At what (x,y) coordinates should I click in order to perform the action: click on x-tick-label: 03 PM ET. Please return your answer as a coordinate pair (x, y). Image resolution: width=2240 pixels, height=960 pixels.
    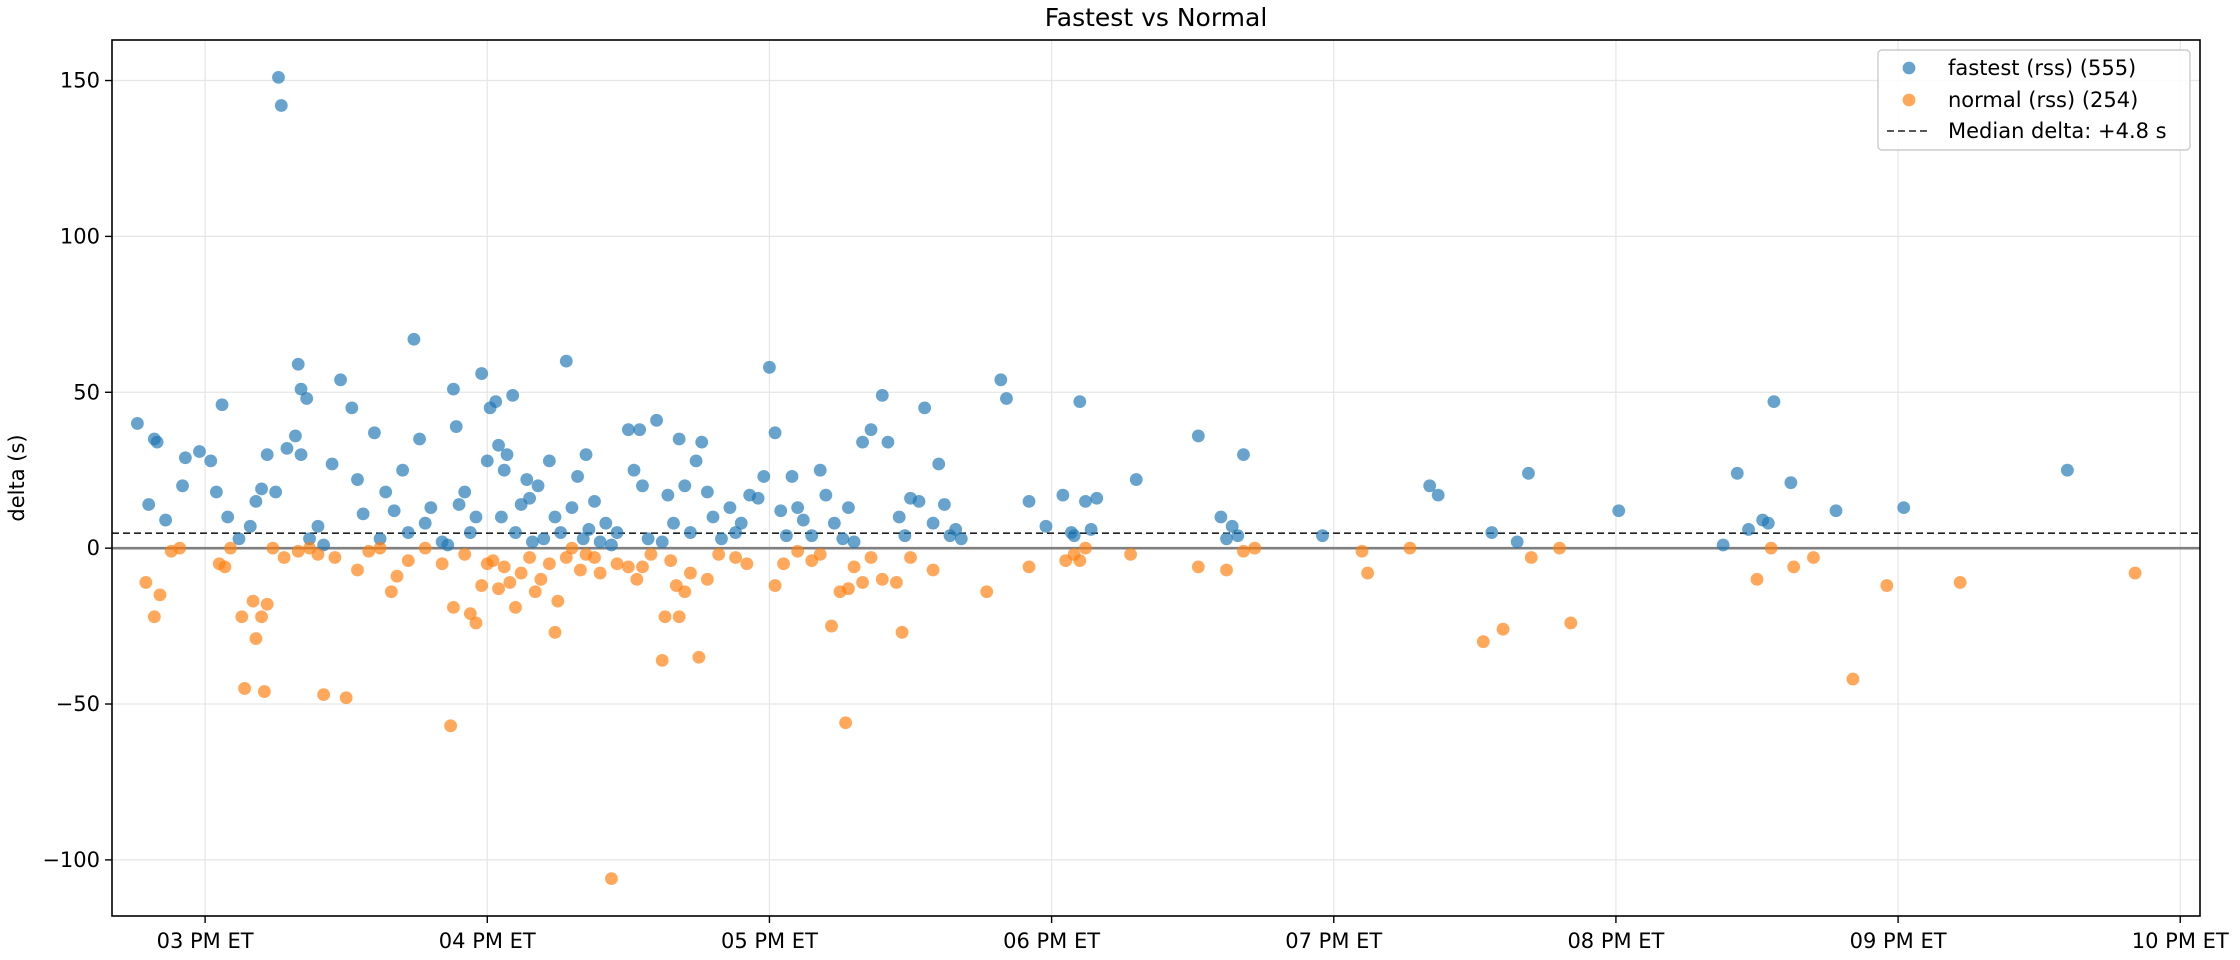
    Looking at the image, I should click on (205, 941).